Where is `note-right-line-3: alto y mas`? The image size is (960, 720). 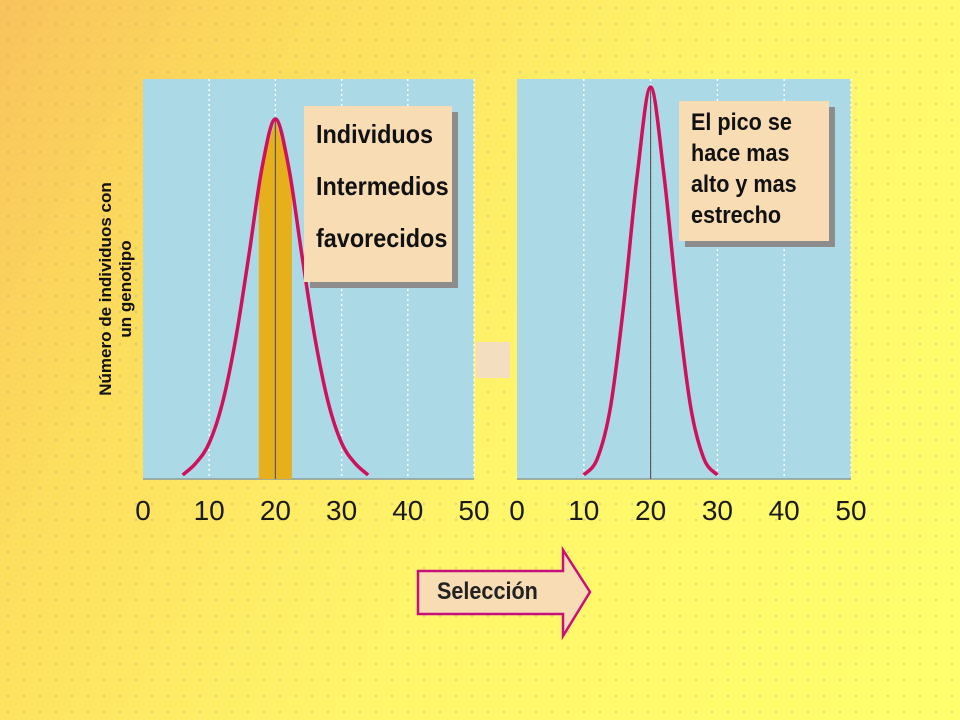 note-right-line-3: alto y mas is located at coordinates (744, 184).